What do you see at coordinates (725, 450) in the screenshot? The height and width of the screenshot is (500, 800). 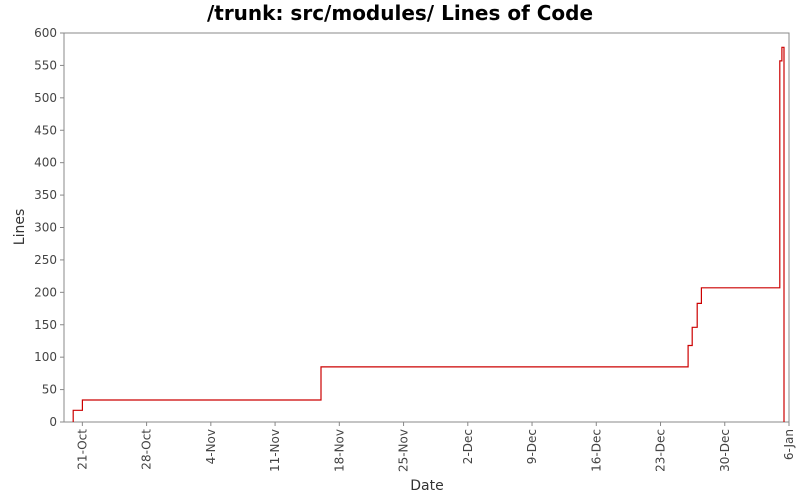 I see `x-tick-label: 30-Dec` at bounding box center [725, 450].